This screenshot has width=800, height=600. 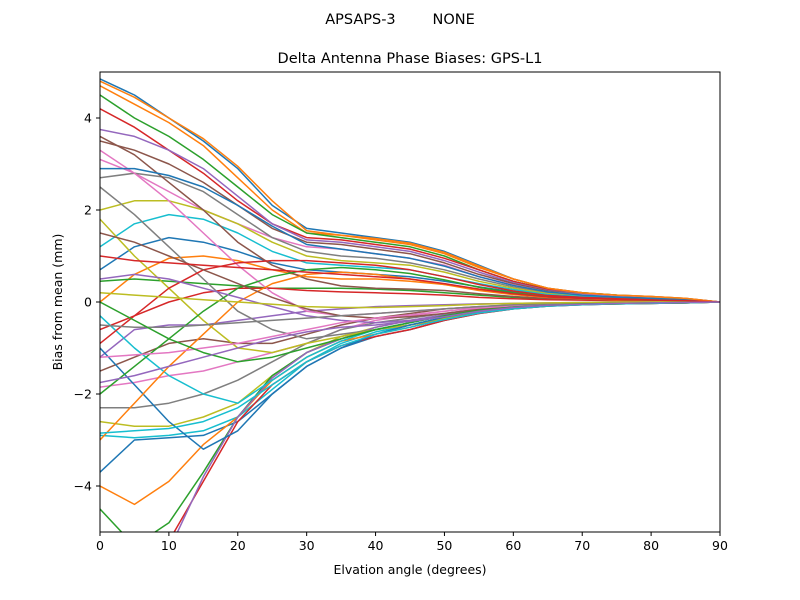 What do you see at coordinates (88, 118) in the screenshot?
I see `y-tick-label: 4` at bounding box center [88, 118].